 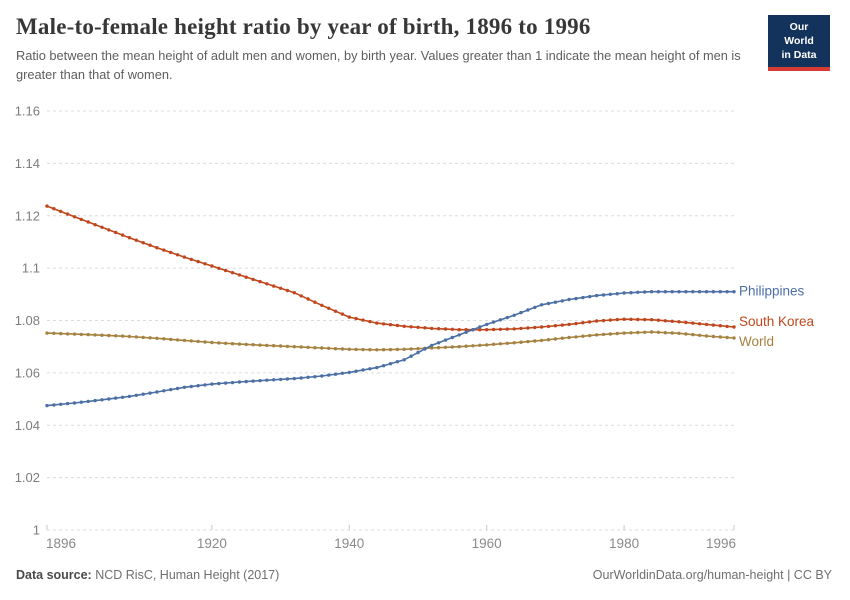 What do you see at coordinates (777, 321) in the screenshot?
I see `series-label-south-korea: South Korea` at bounding box center [777, 321].